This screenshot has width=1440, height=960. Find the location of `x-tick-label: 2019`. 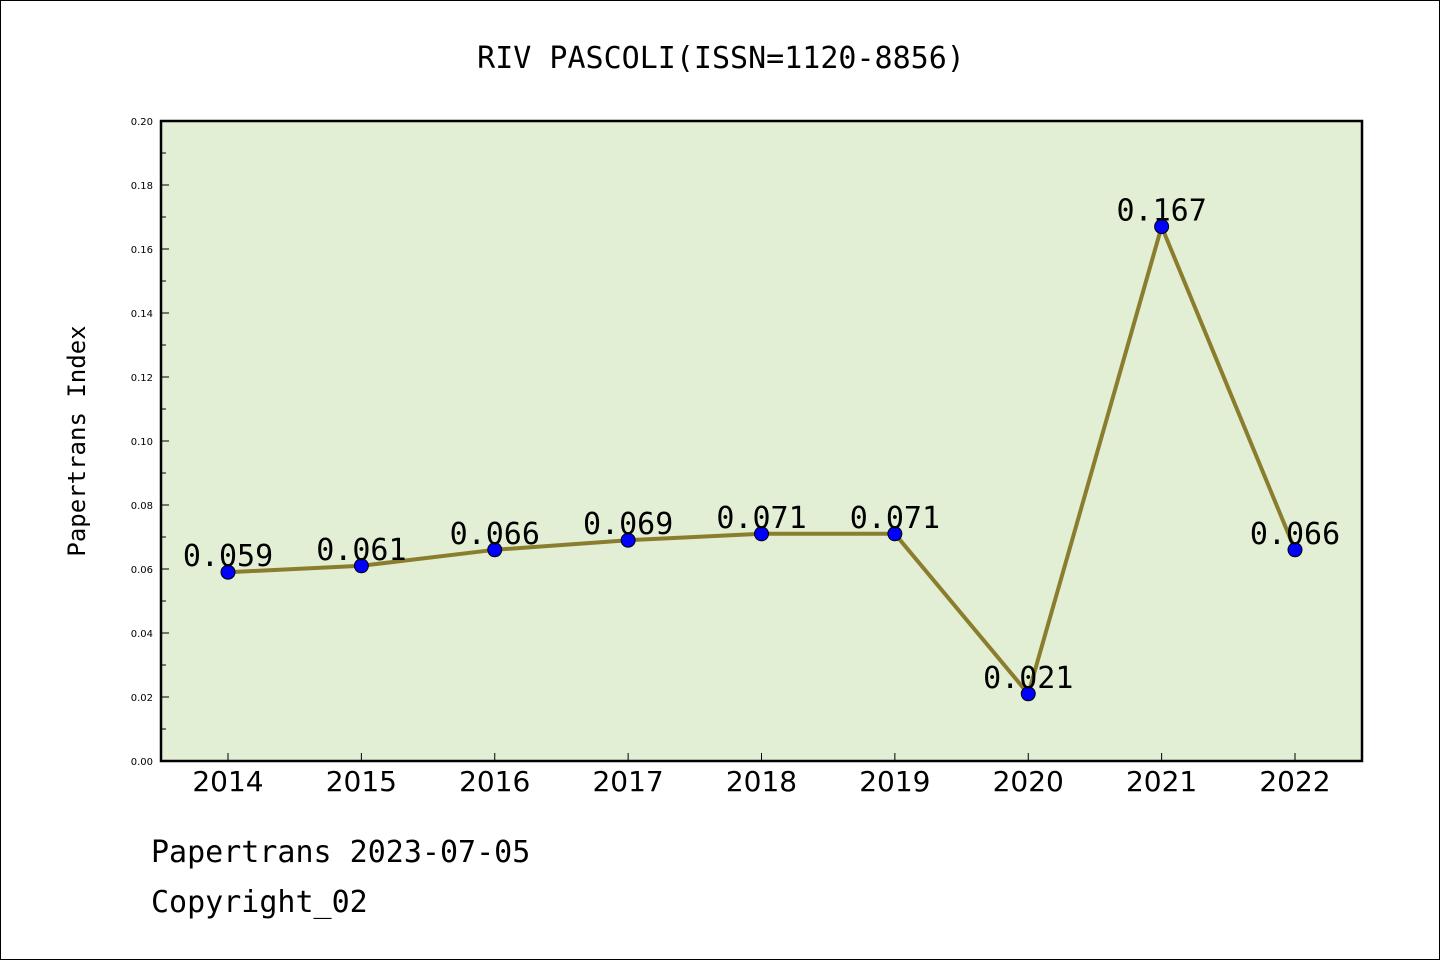

x-tick-label: 2019 is located at coordinates (894, 781).